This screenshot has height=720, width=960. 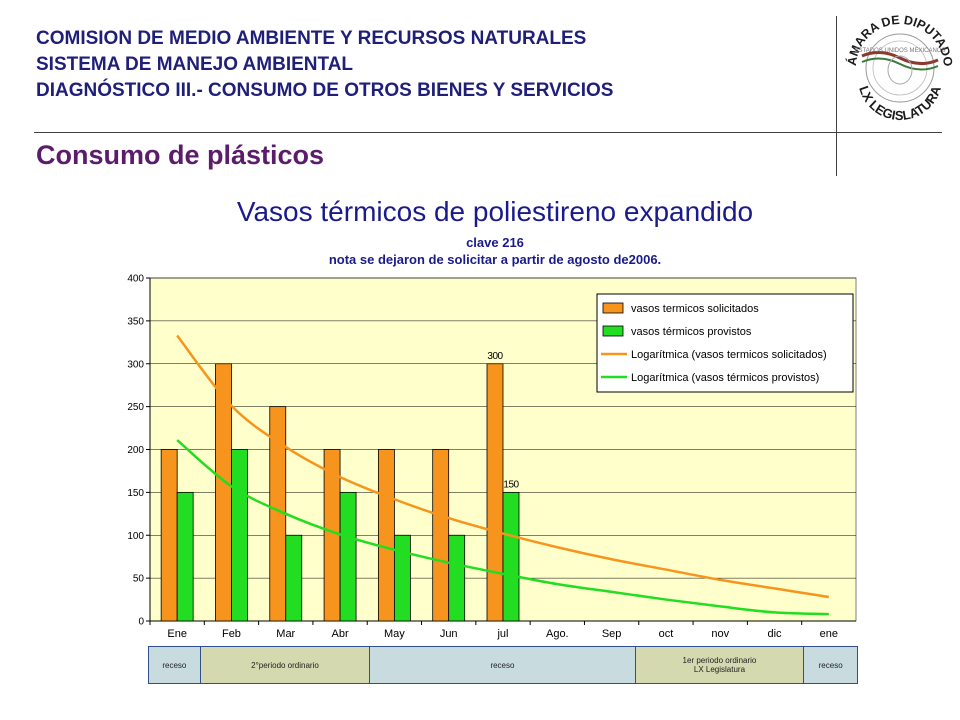 I want to click on header-line-2: SISTEMA DE MANEJO AMBIENTAL, so click(x=195, y=64).